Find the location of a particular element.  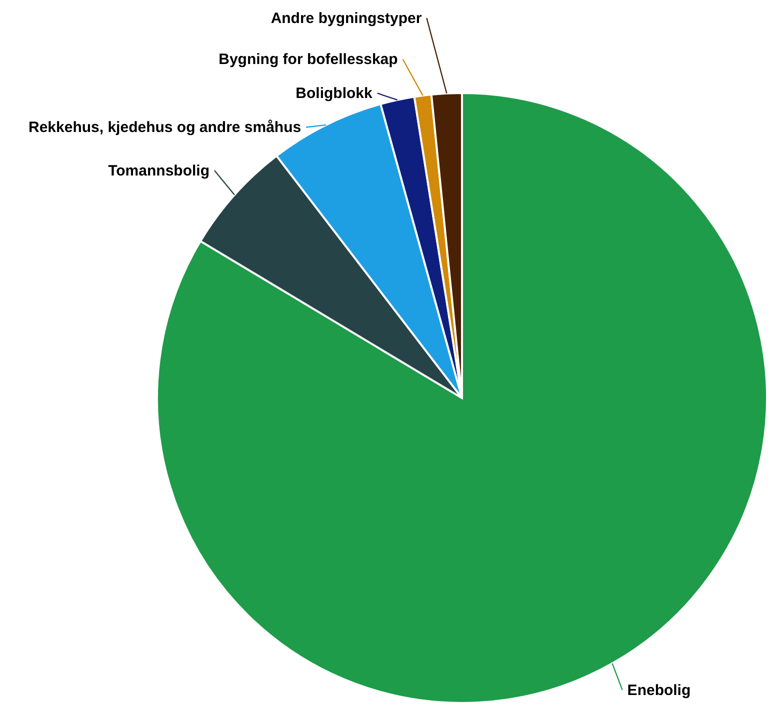

slice-label: Andre bygningstyper is located at coordinates (346, 18).